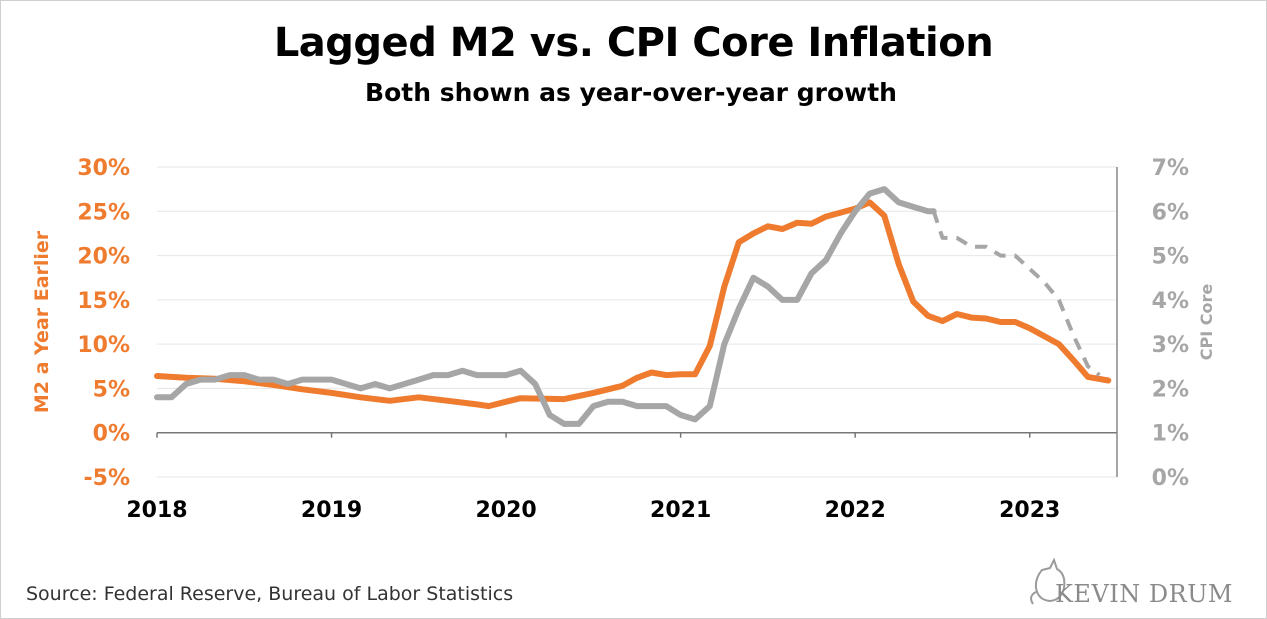 The height and width of the screenshot is (619, 1267). I want to click on left-tick-label: 10%, so click(103, 345).